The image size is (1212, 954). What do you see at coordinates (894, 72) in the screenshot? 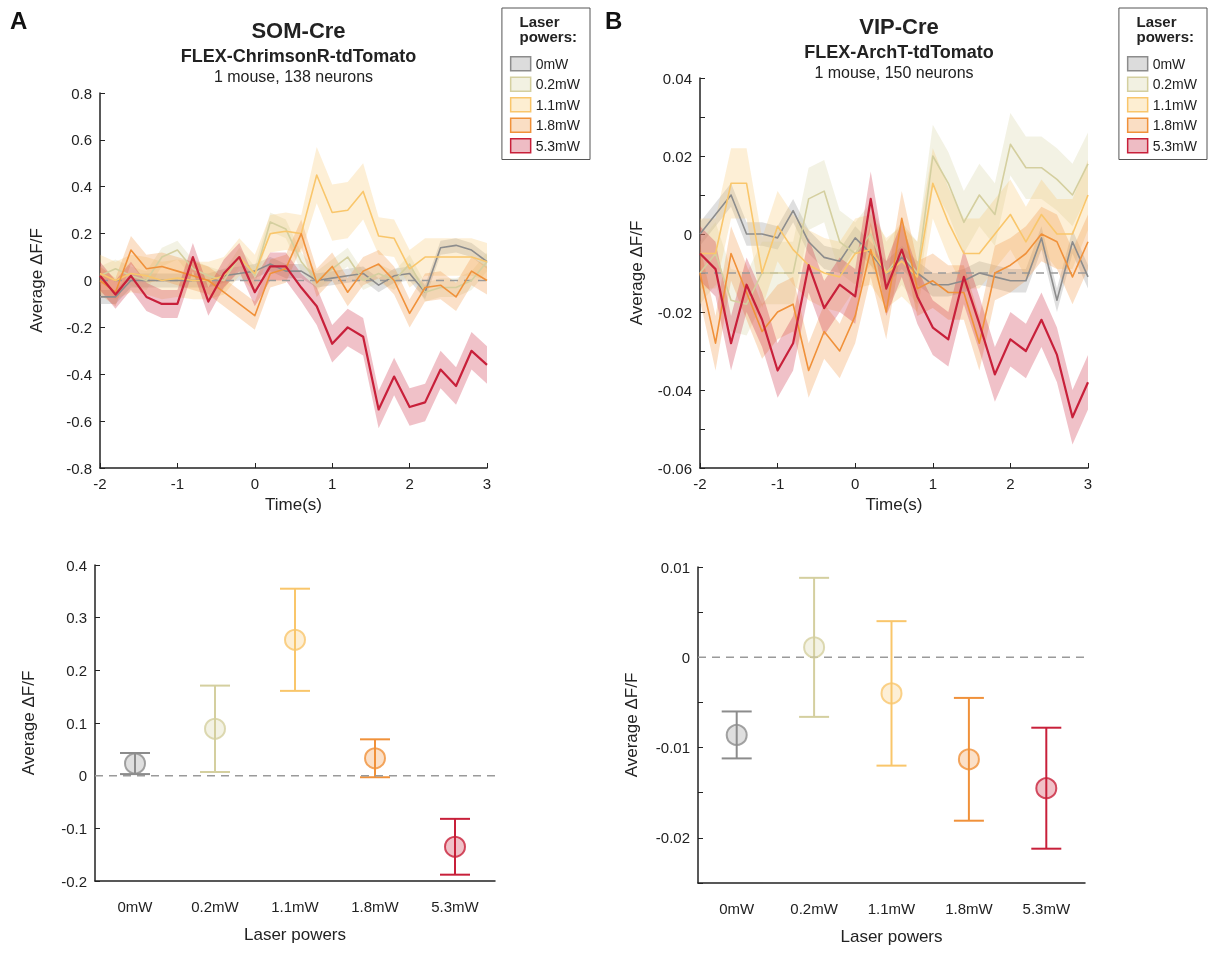
I see `annotation: 1 mouse, 150 neurons` at bounding box center [894, 72].